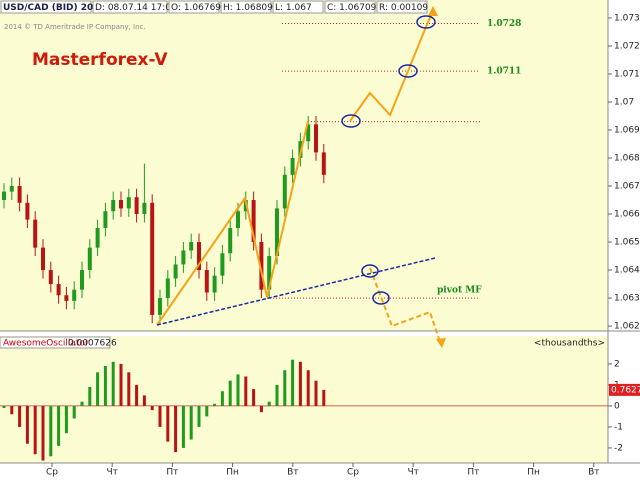  Describe the element at coordinates (617, 364) in the screenshot. I see `y-tick-label: 2` at that location.